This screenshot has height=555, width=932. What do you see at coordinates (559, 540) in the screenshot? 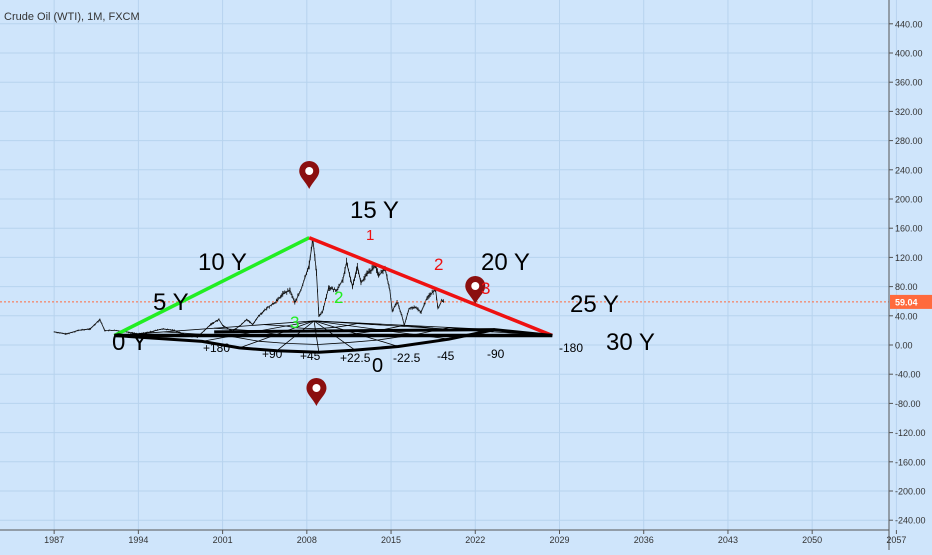
I see `time-tick-label: 2029` at bounding box center [559, 540].